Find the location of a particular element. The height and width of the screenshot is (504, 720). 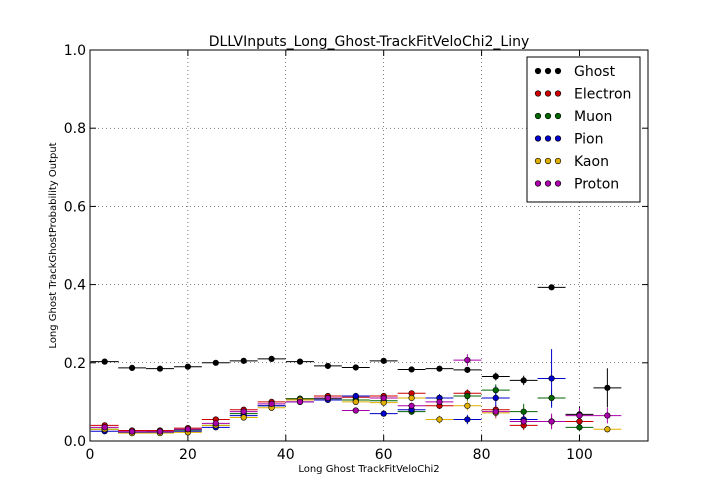

x-tick-label: 0 is located at coordinates (90, 455).